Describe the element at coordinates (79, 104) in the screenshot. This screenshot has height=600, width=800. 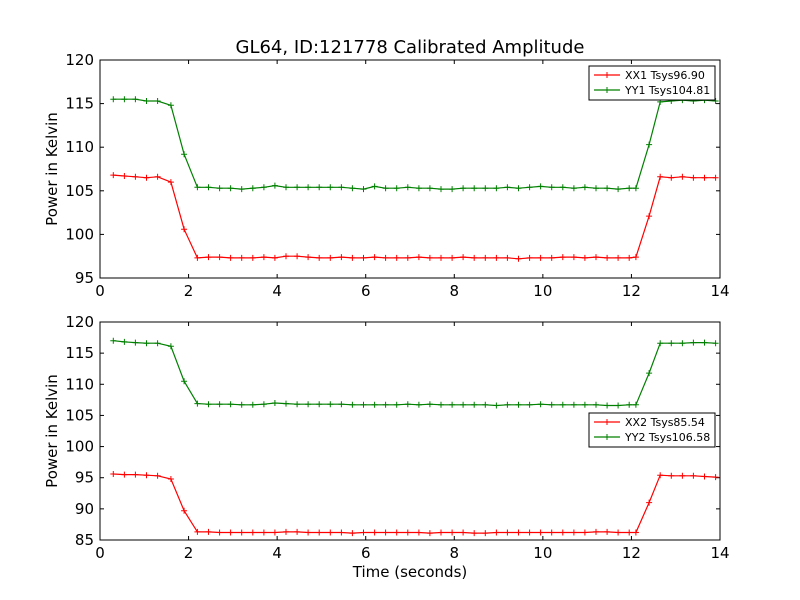
I see `y-tick-label: 115` at that location.